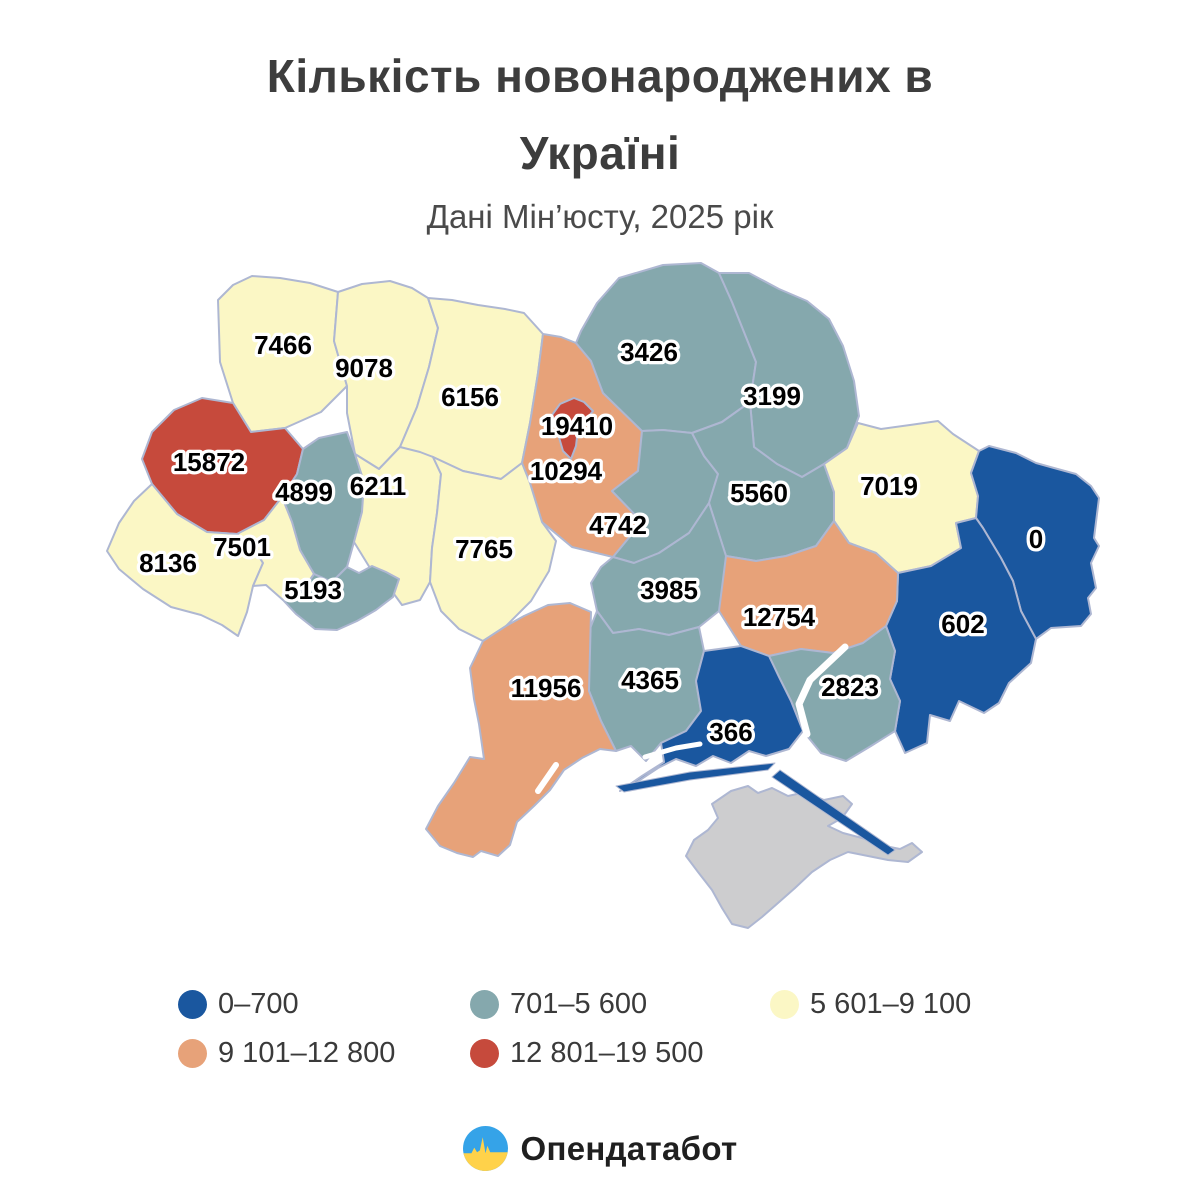 The width and height of the screenshot is (1200, 1200). I want to click on label-kyiv-city: 19410, so click(577, 426).